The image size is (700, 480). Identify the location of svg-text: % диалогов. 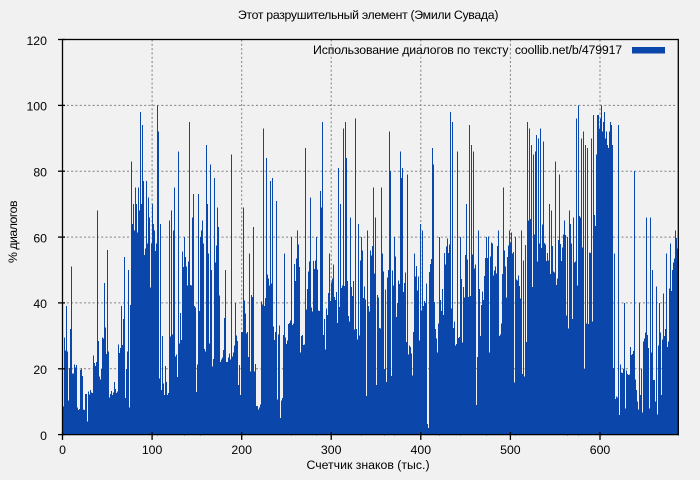
(13, 232).